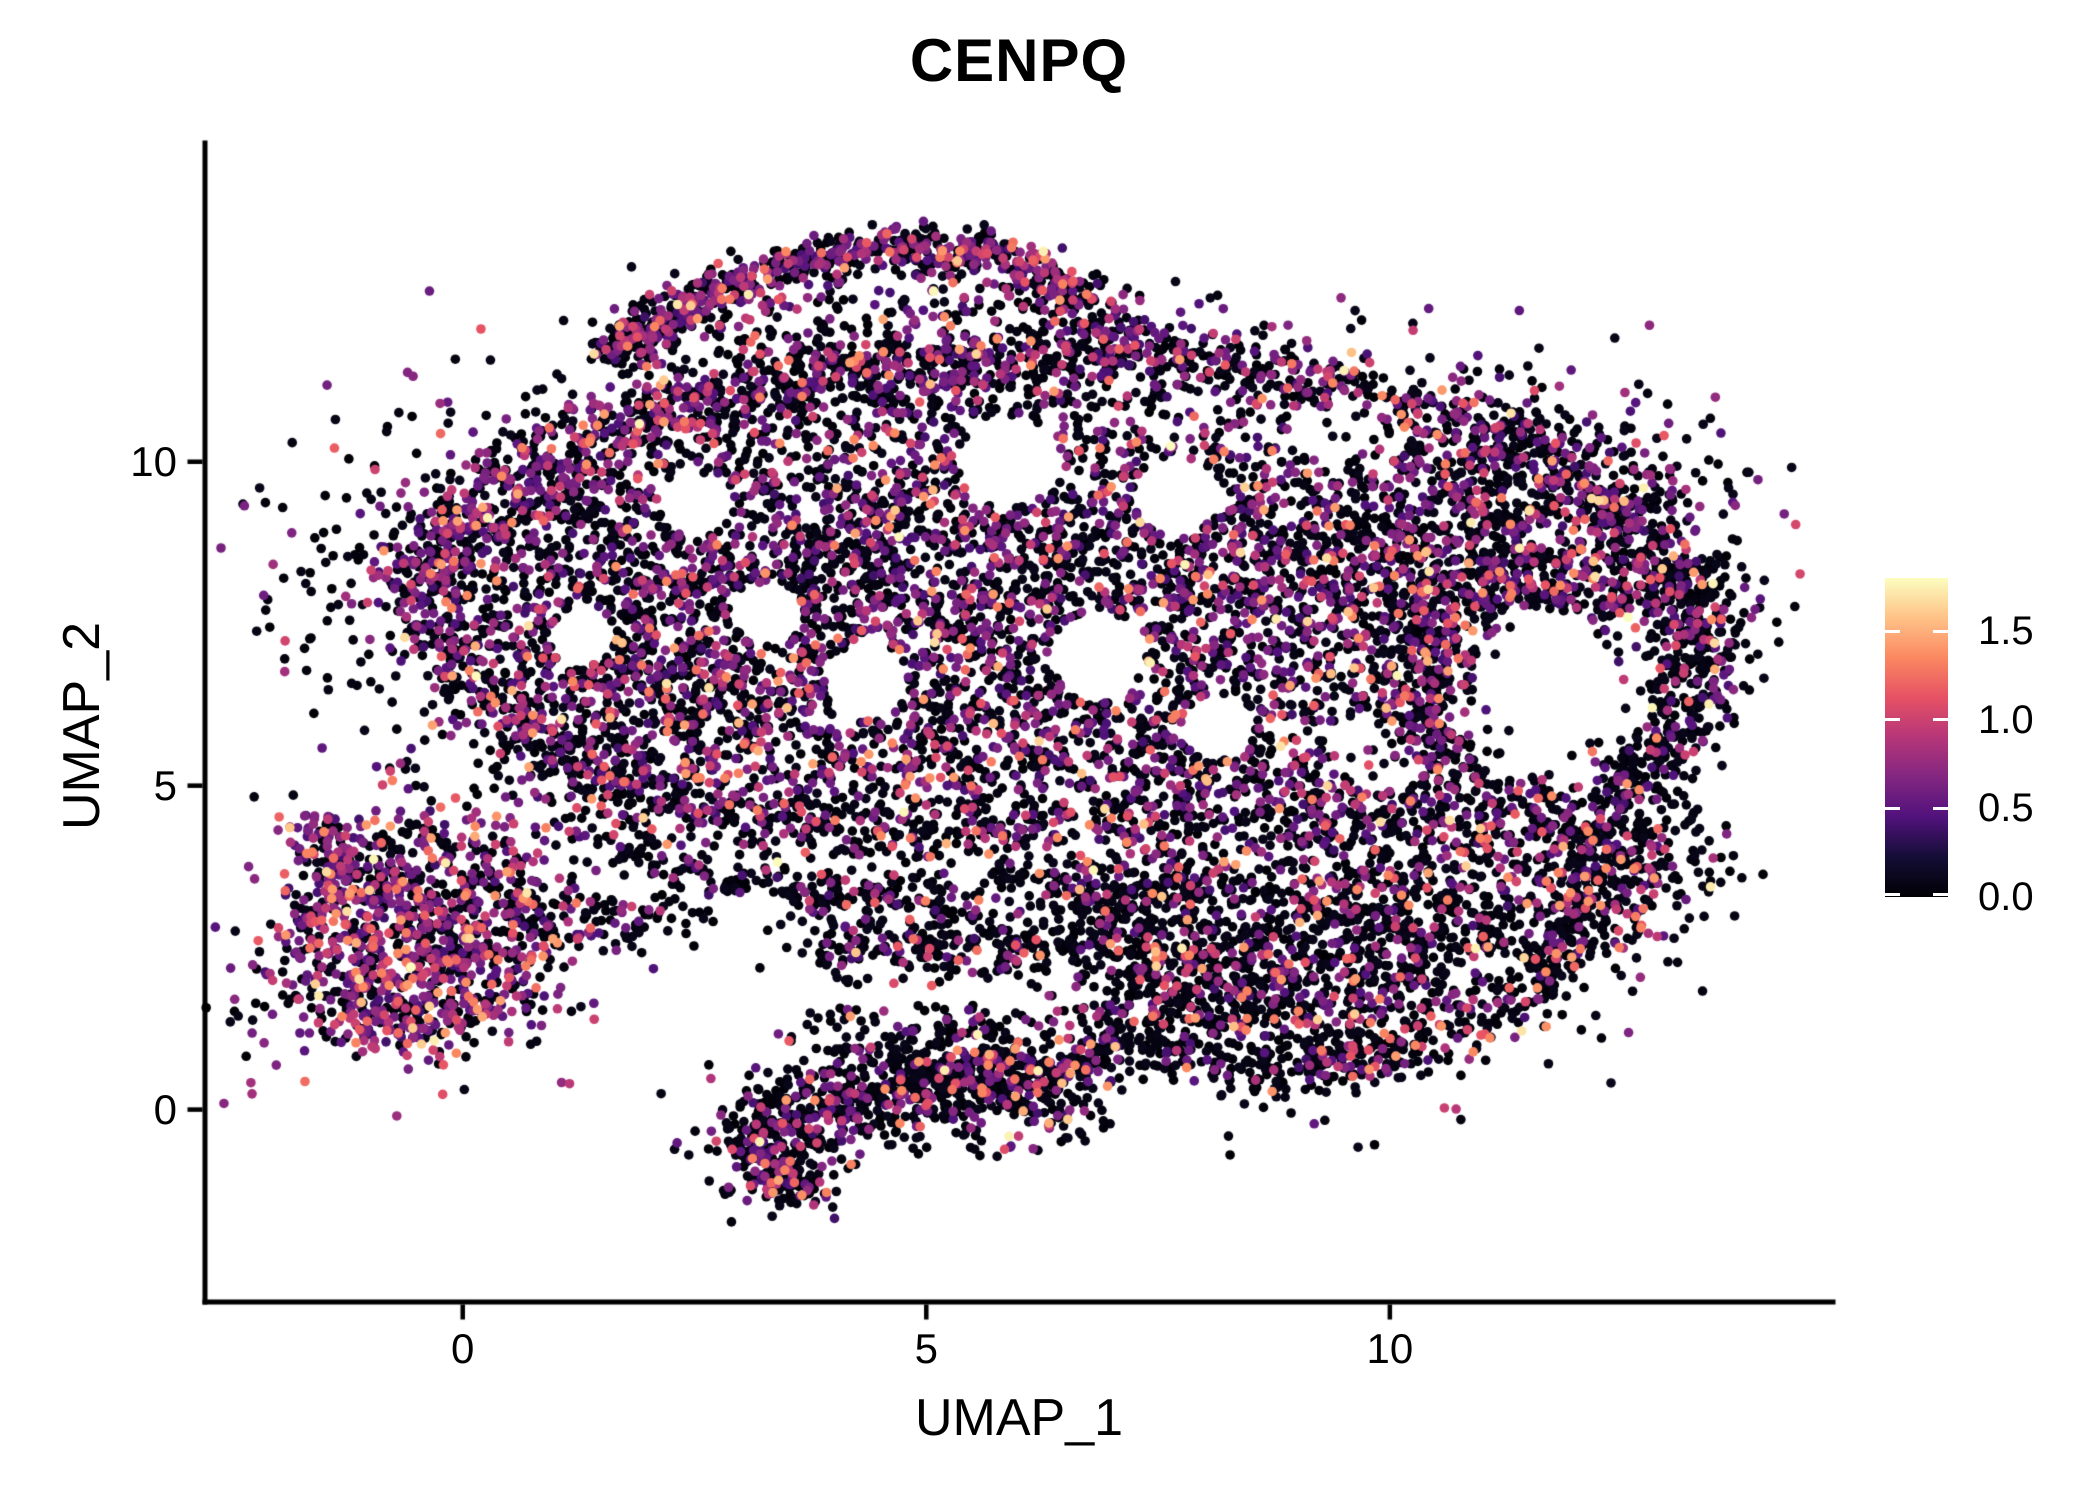 This screenshot has height=1500, width=2100. Describe the element at coordinates (2006, 897) in the screenshot. I see `colorbar-tick-label: 0.0` at that location.